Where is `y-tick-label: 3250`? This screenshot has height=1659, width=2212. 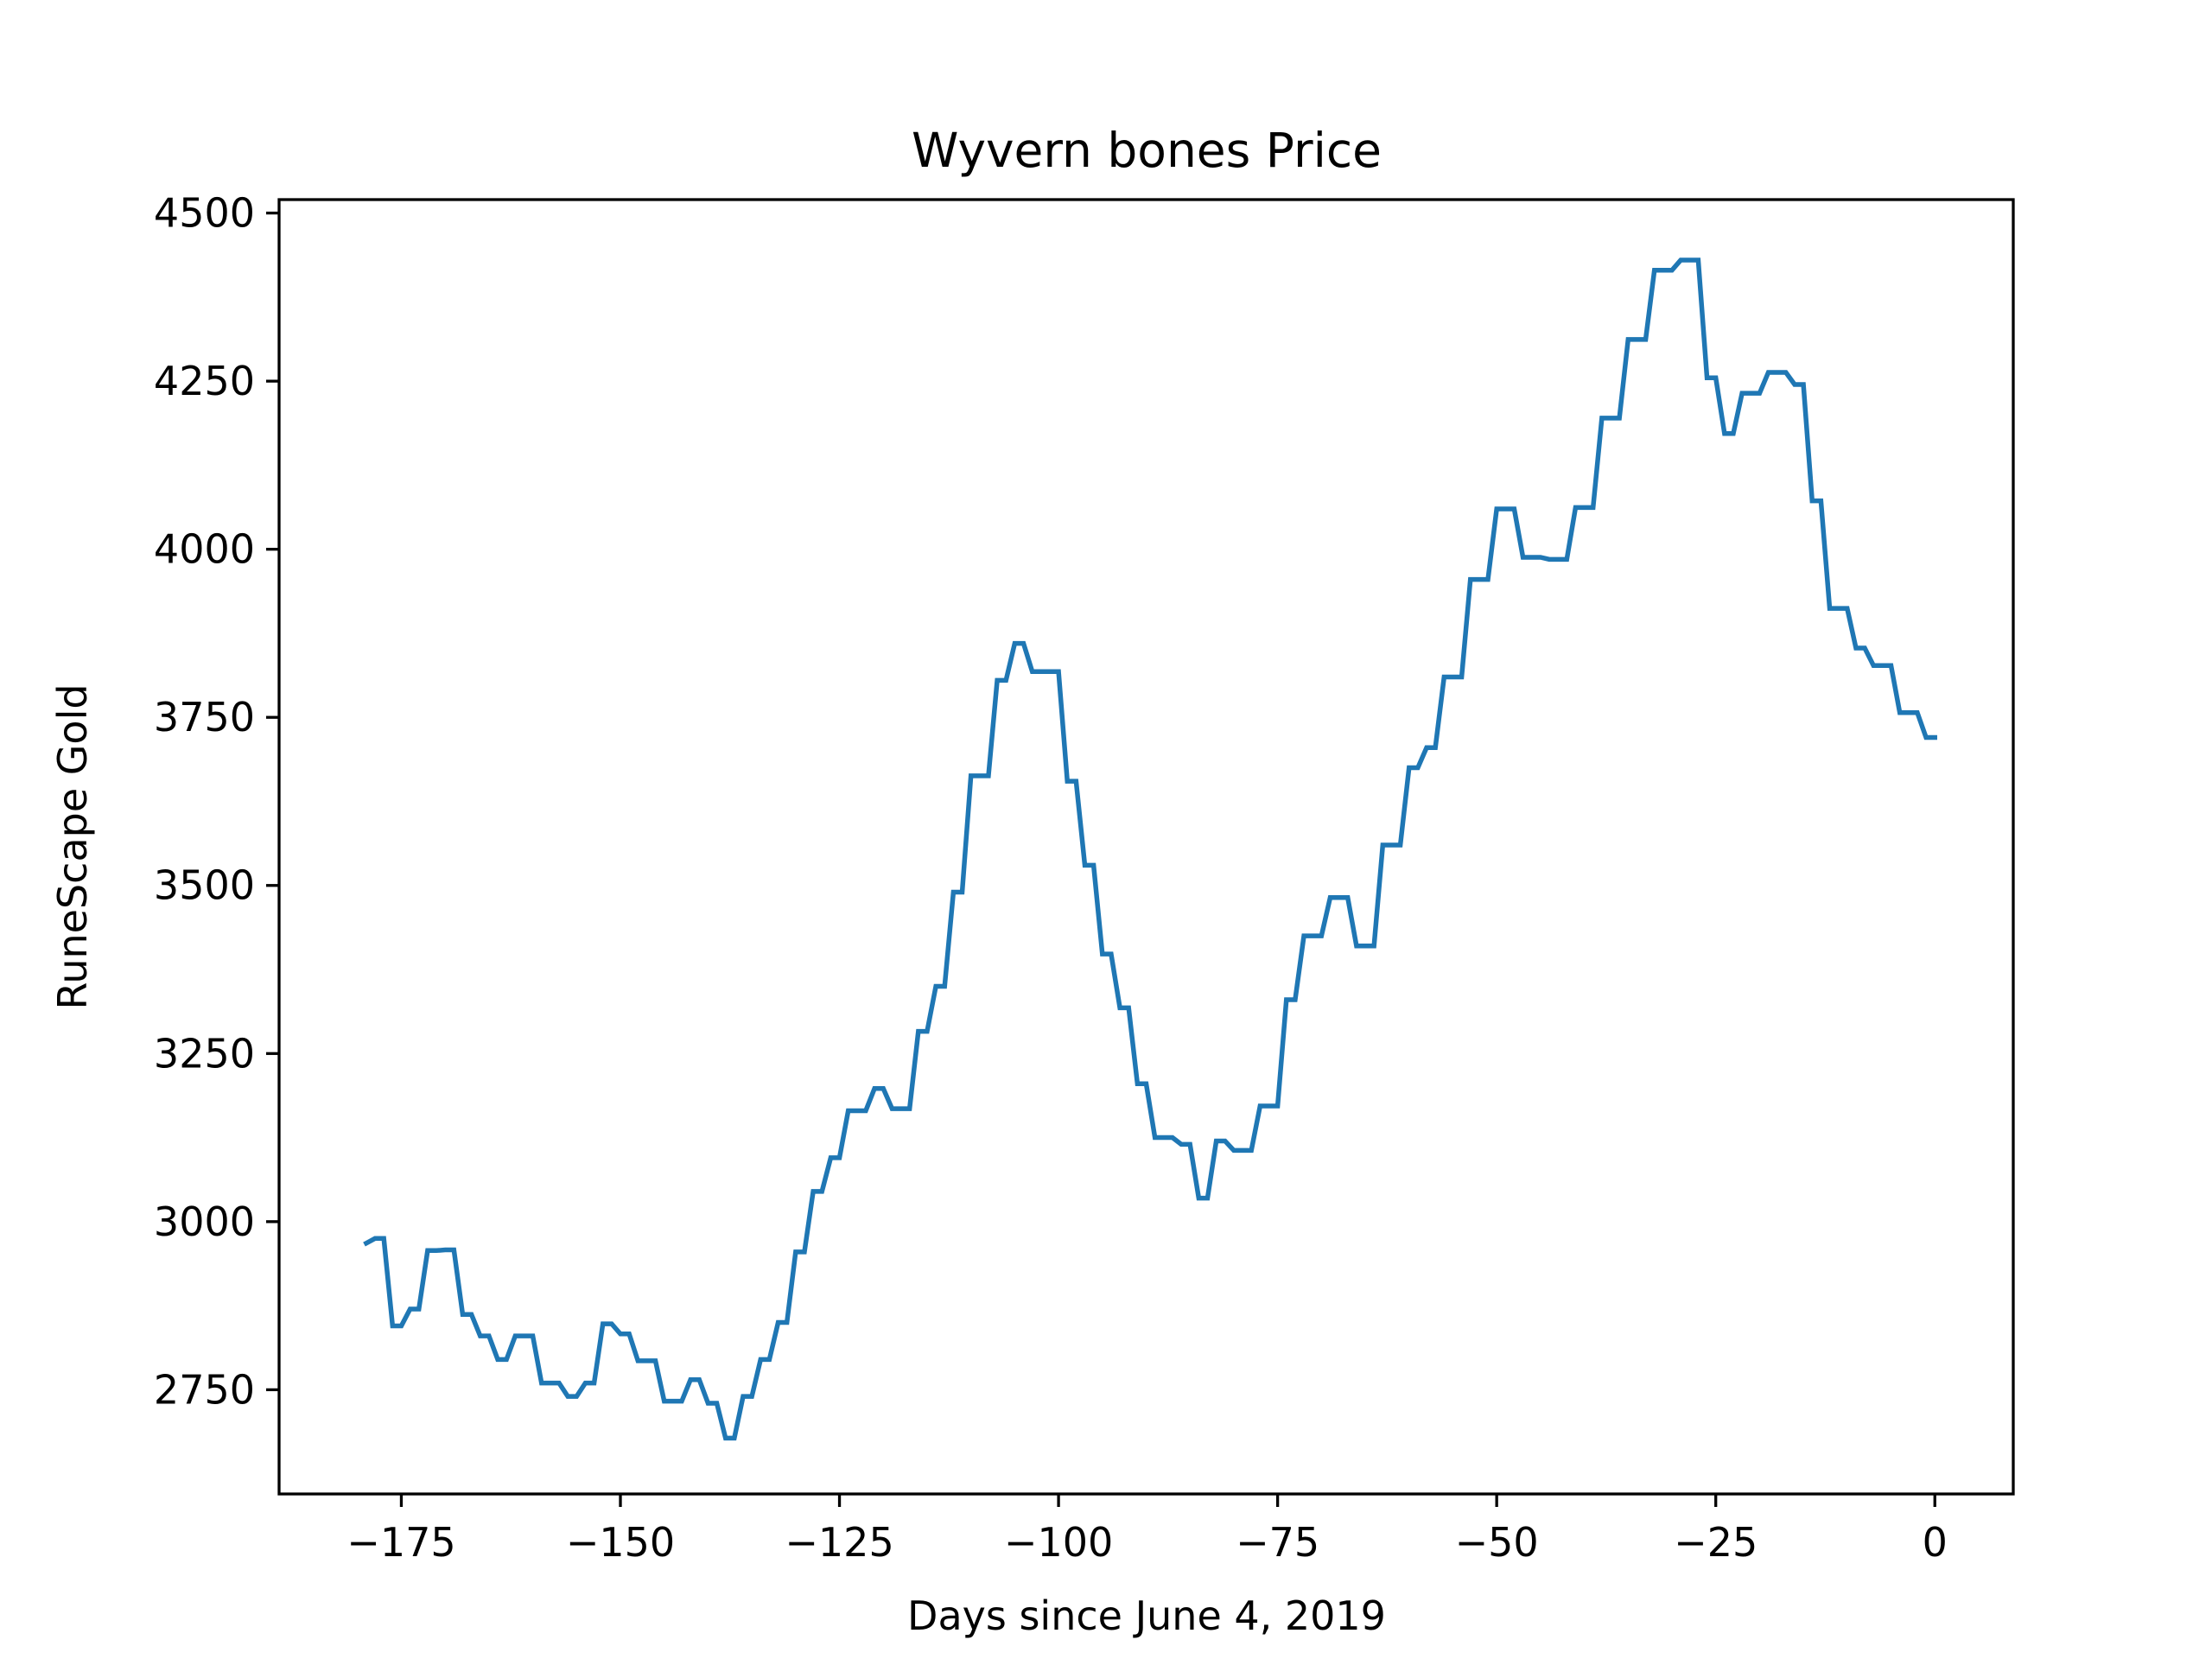 y-tick-label: 3250 is located at coordinates (204, 1053).